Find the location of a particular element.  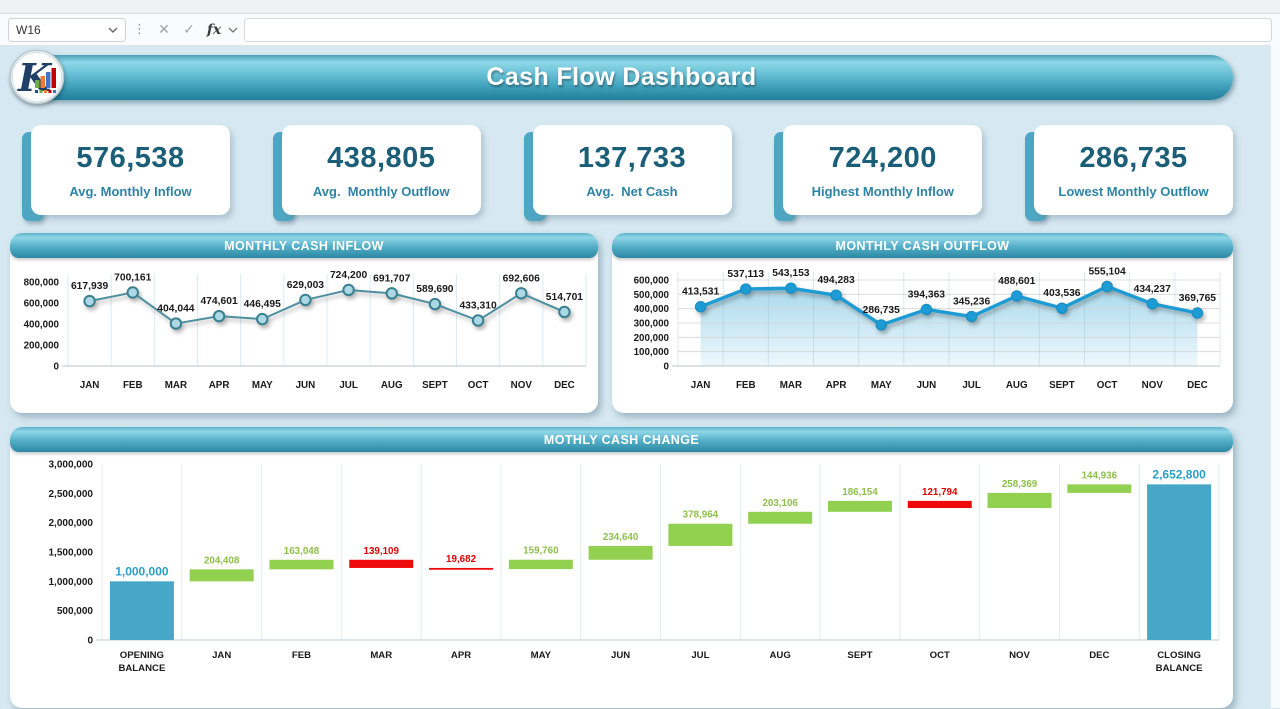

inflow-chart-title: MONTHLY CASH INFLOW is located at coordinates (304, 245).